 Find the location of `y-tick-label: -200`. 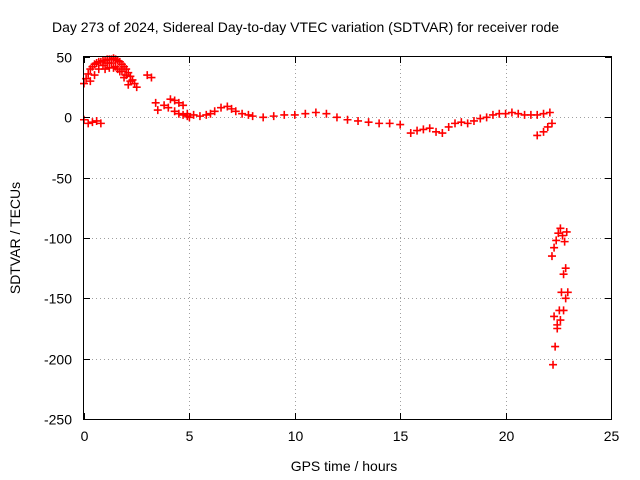

y-tick-label: -200 is located at coordinates (58, 360).